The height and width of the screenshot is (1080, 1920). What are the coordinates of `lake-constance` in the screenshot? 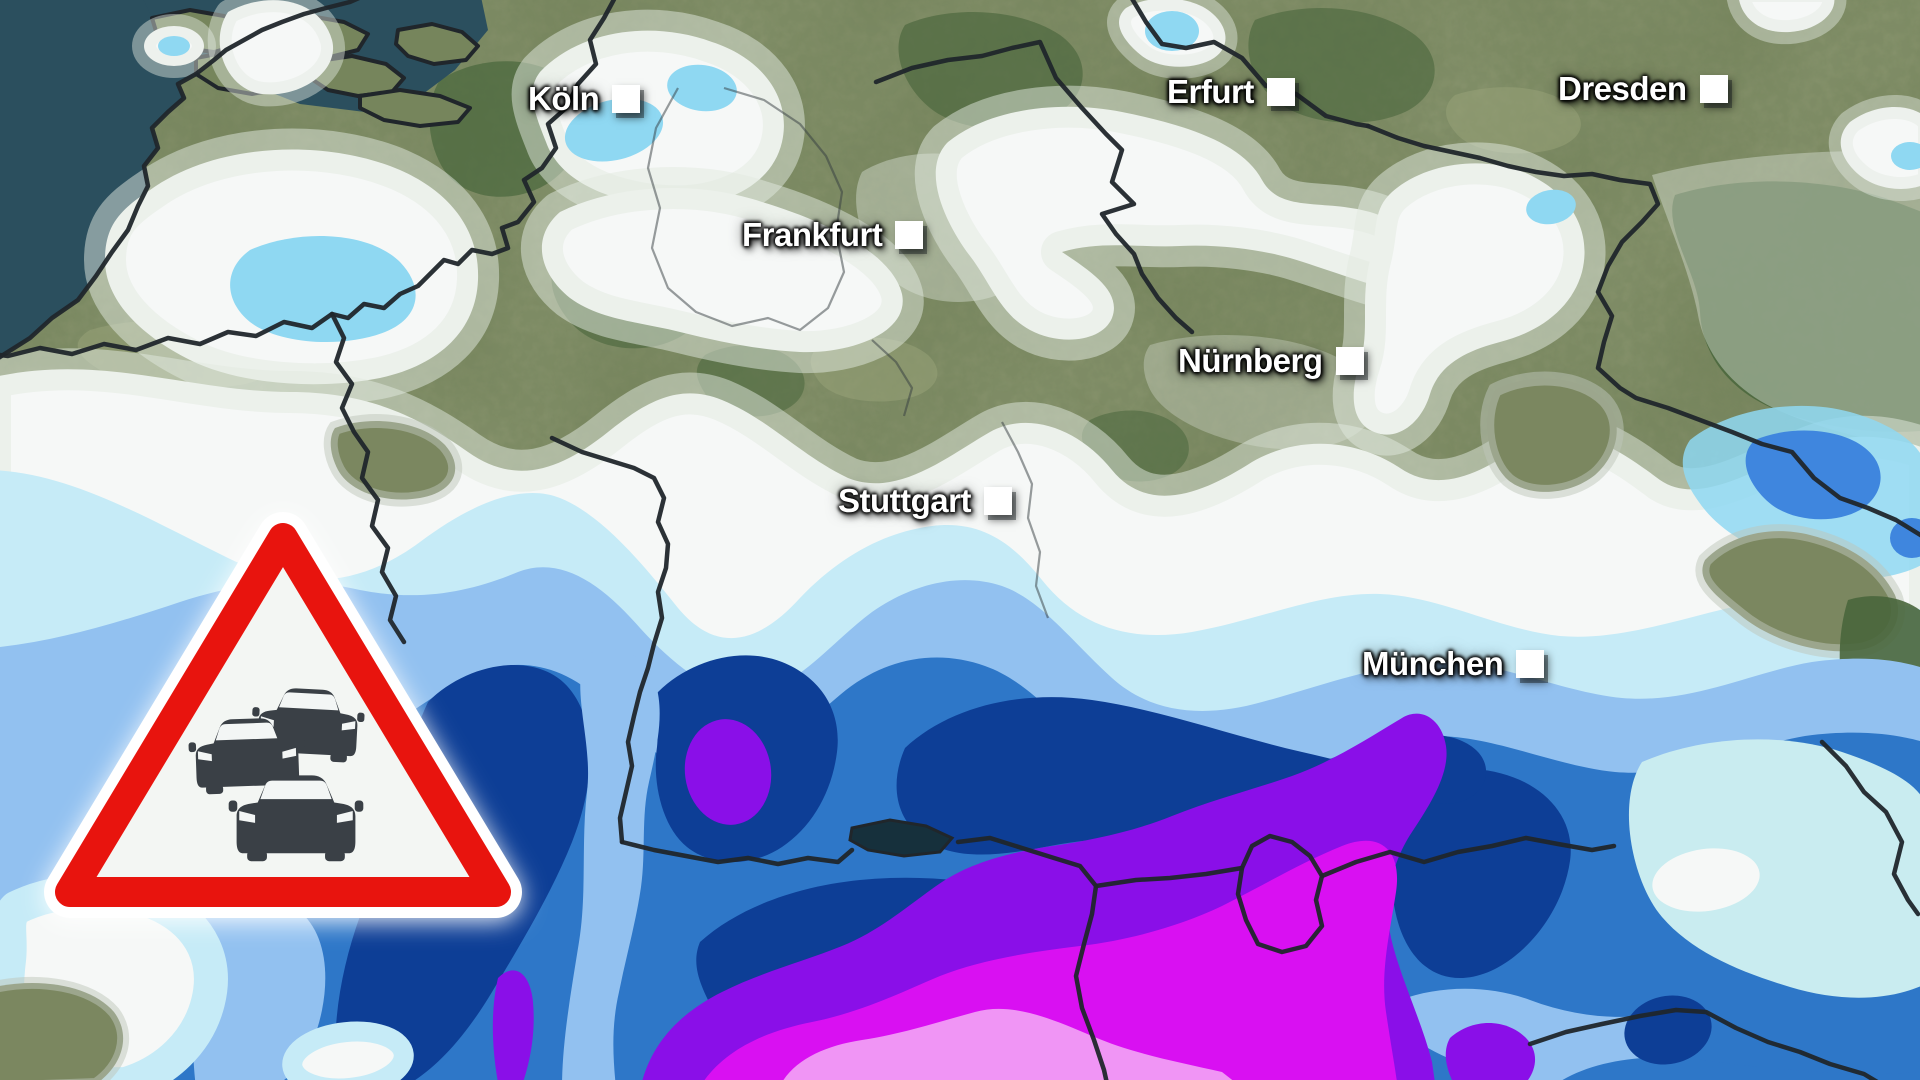 It's located at (901, 838).